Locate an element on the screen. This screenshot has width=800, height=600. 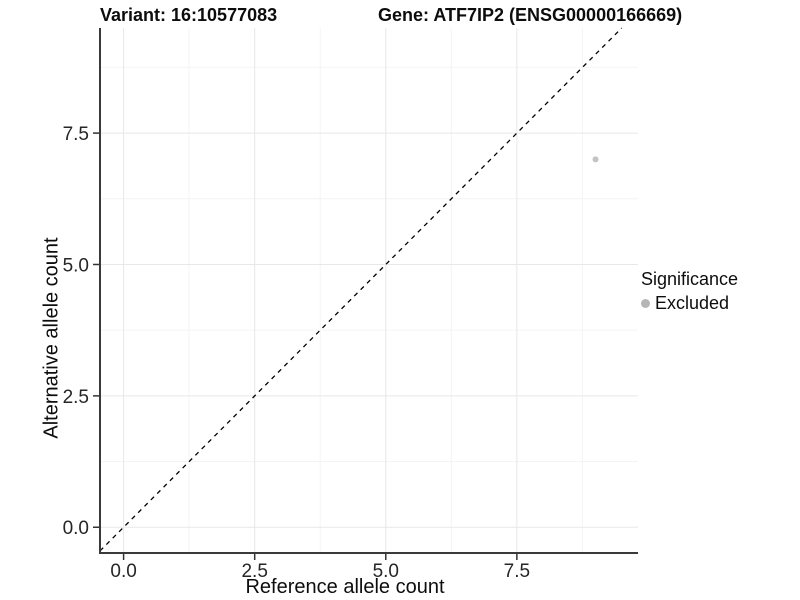
legend-entry-excluded: Excluded is located at coordinates (689, 303).